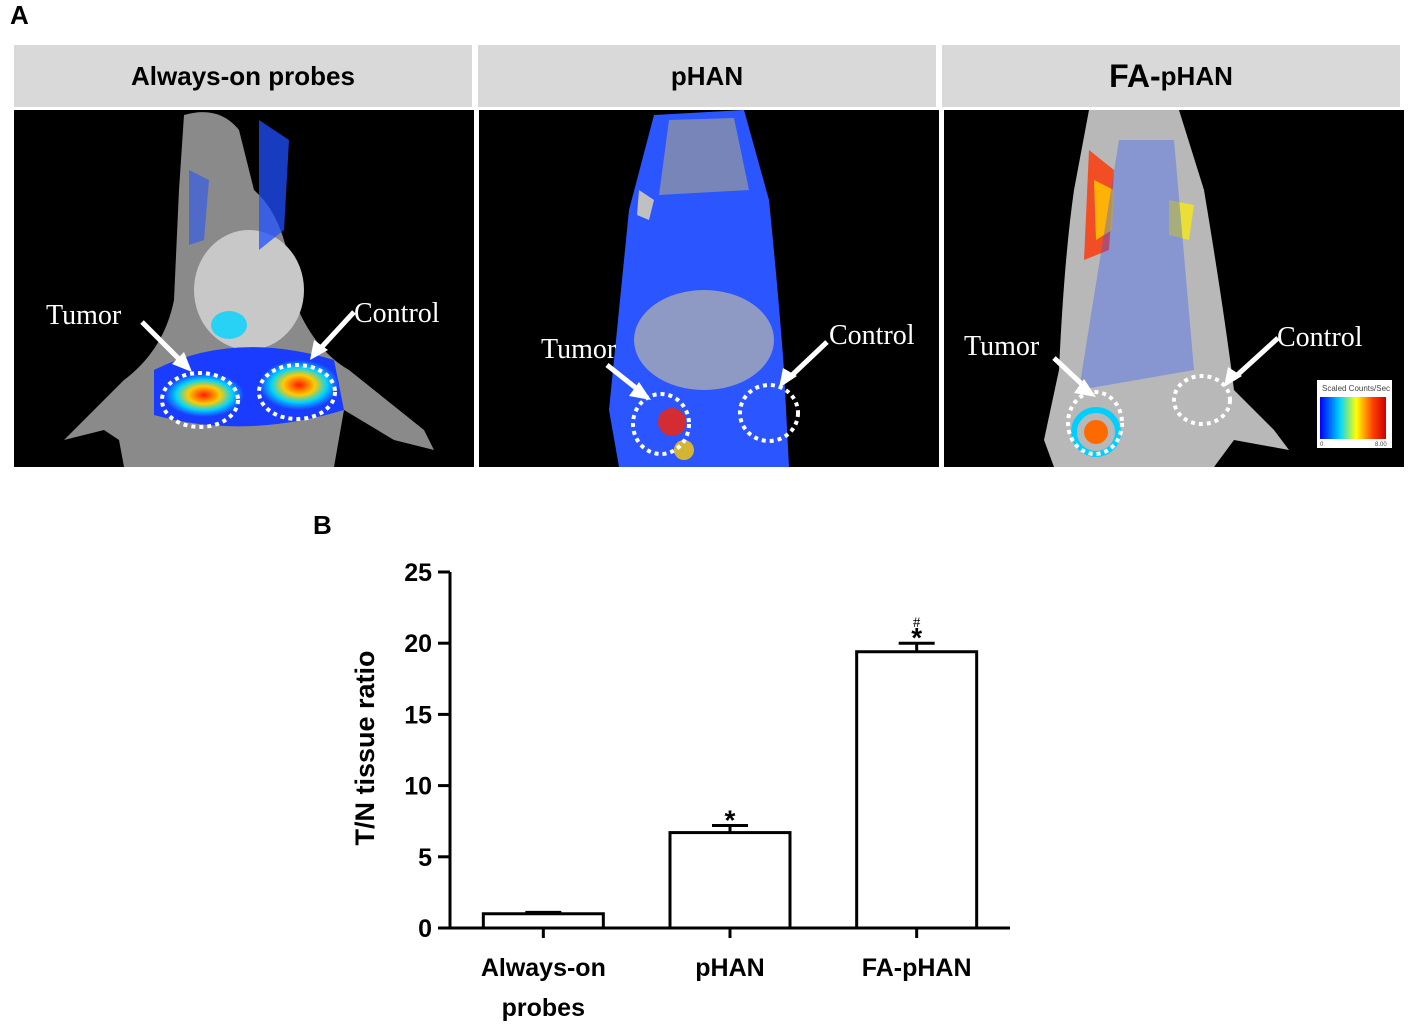 This screenshot has width=1417, height=1035. Describe the element at coordinates (418, 715) in the screenshot. I see `y-tick-label: 15` at that location.